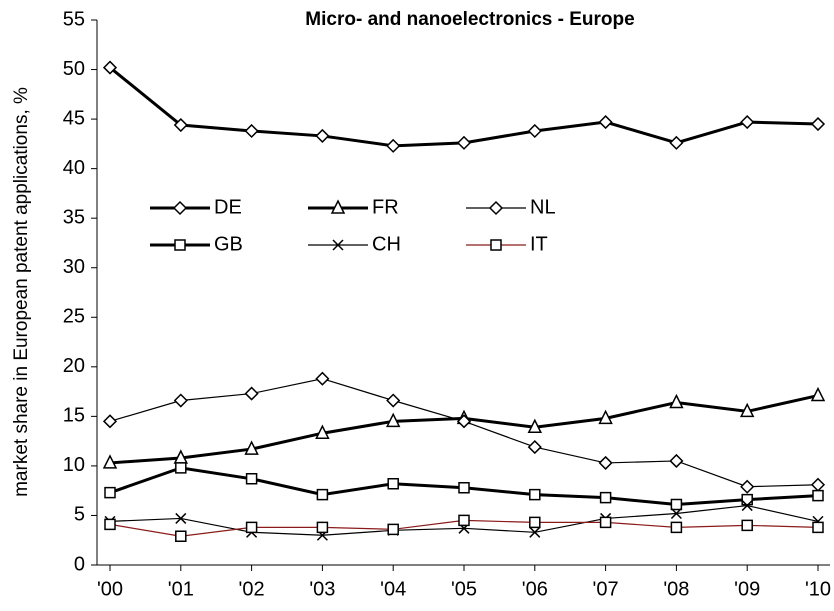  I want to click on x-tick-label: '10, so click(818, 589).